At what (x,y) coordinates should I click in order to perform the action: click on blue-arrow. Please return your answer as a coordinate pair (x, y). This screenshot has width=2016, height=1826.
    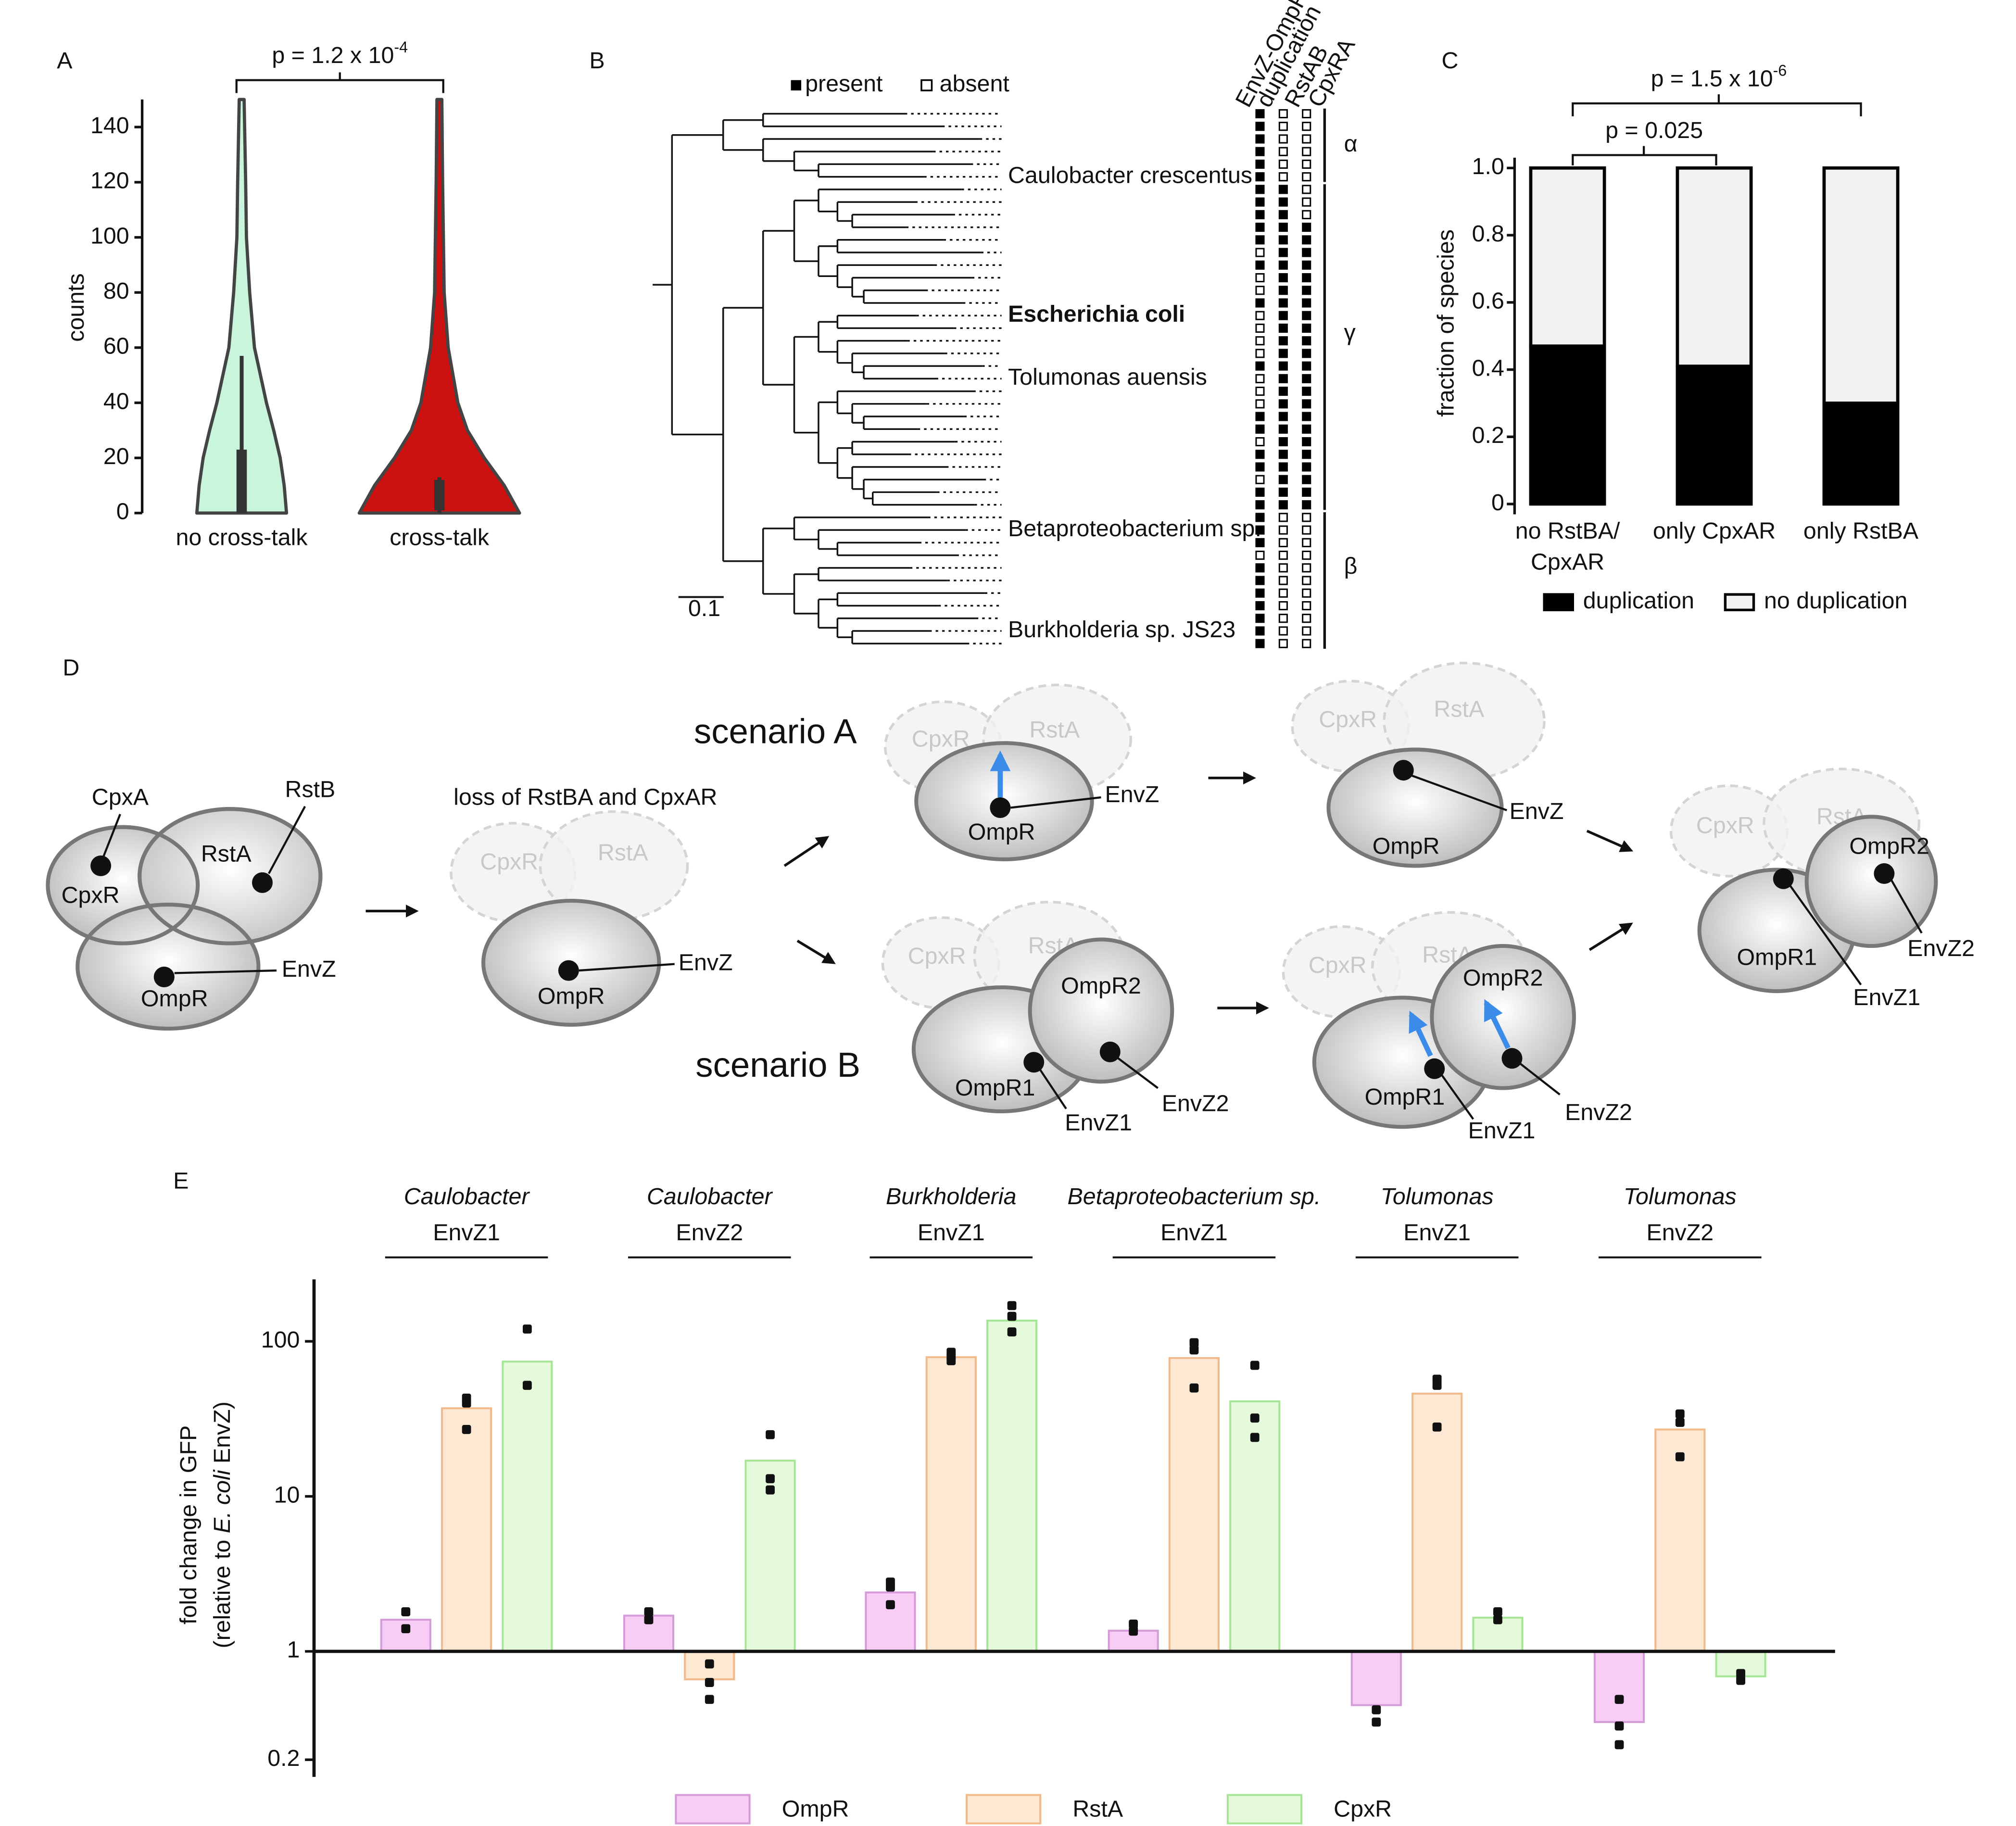
    Looking at the image, I should click on (1421, 1033).